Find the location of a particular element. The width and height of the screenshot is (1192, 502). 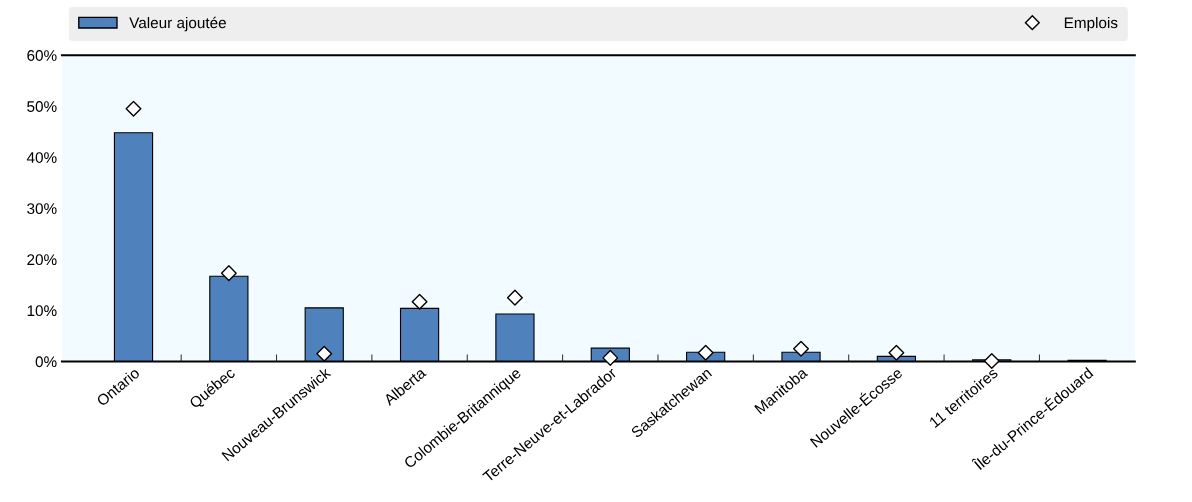

y-tick-label: 60% is located at coordinates (42, 55).